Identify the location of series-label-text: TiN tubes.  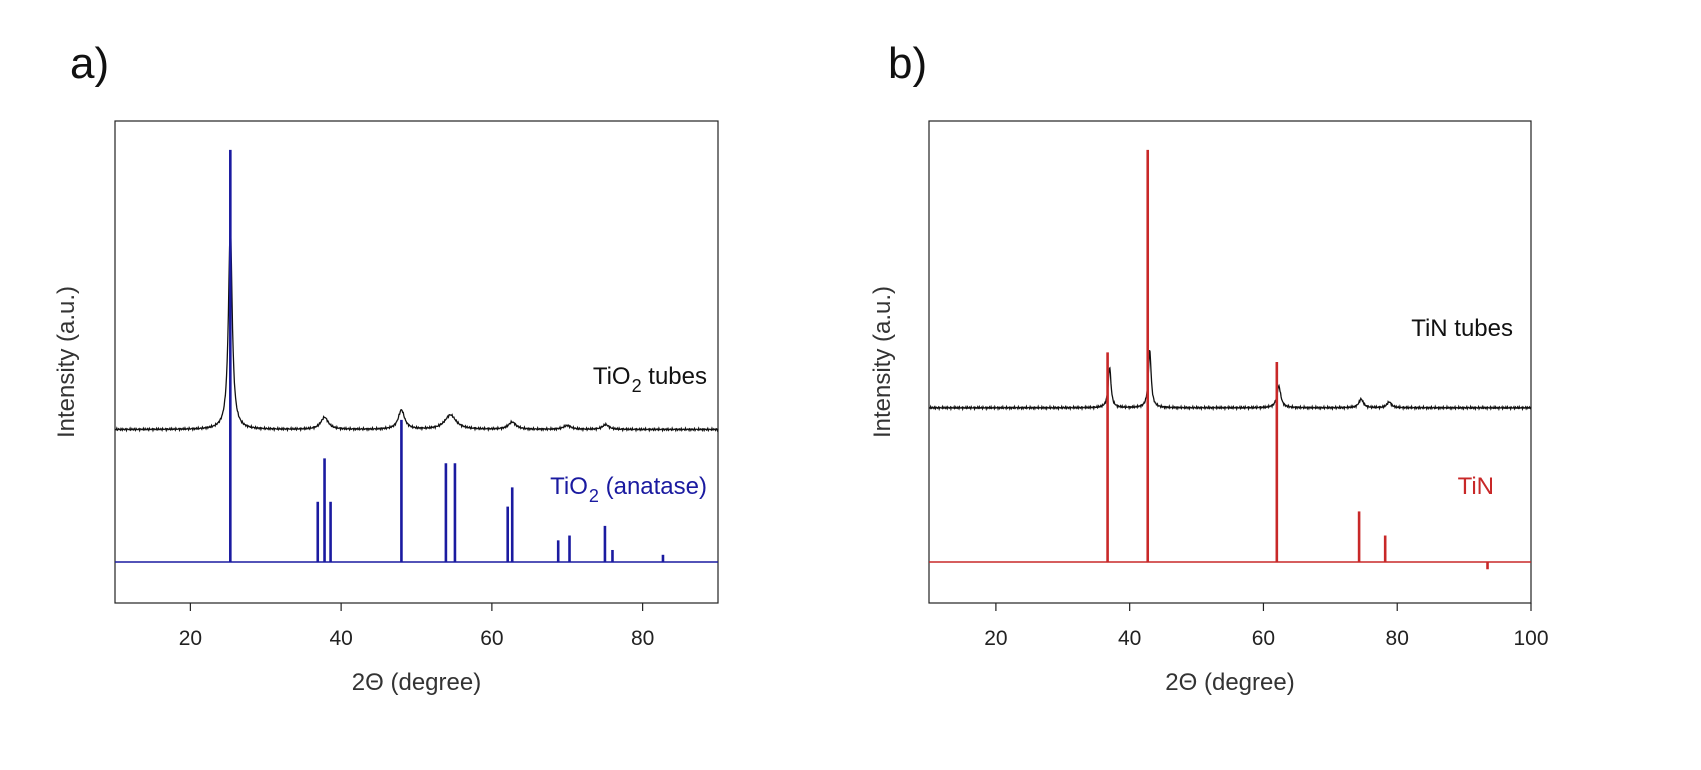
(1462, 328).